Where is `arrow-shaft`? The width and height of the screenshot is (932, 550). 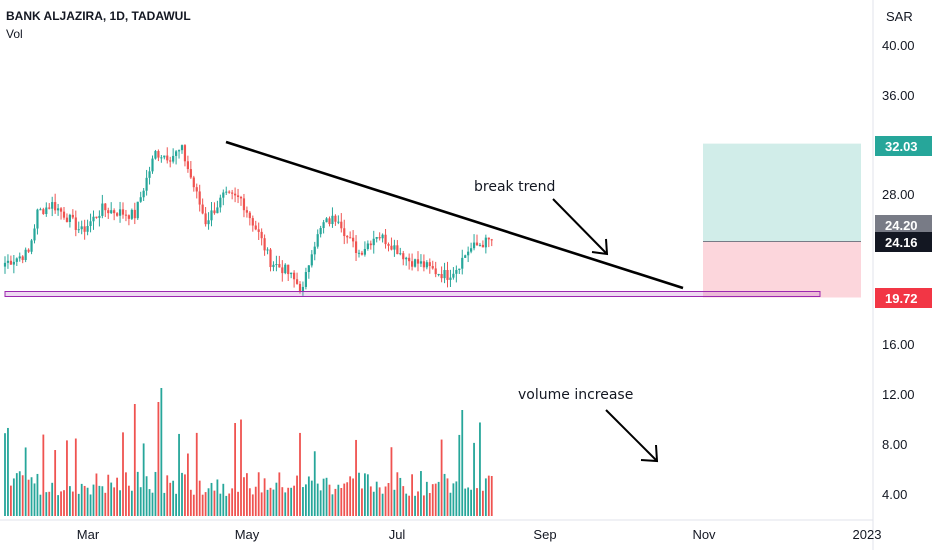
arrow-shaft is located at coordinates (631, 435).